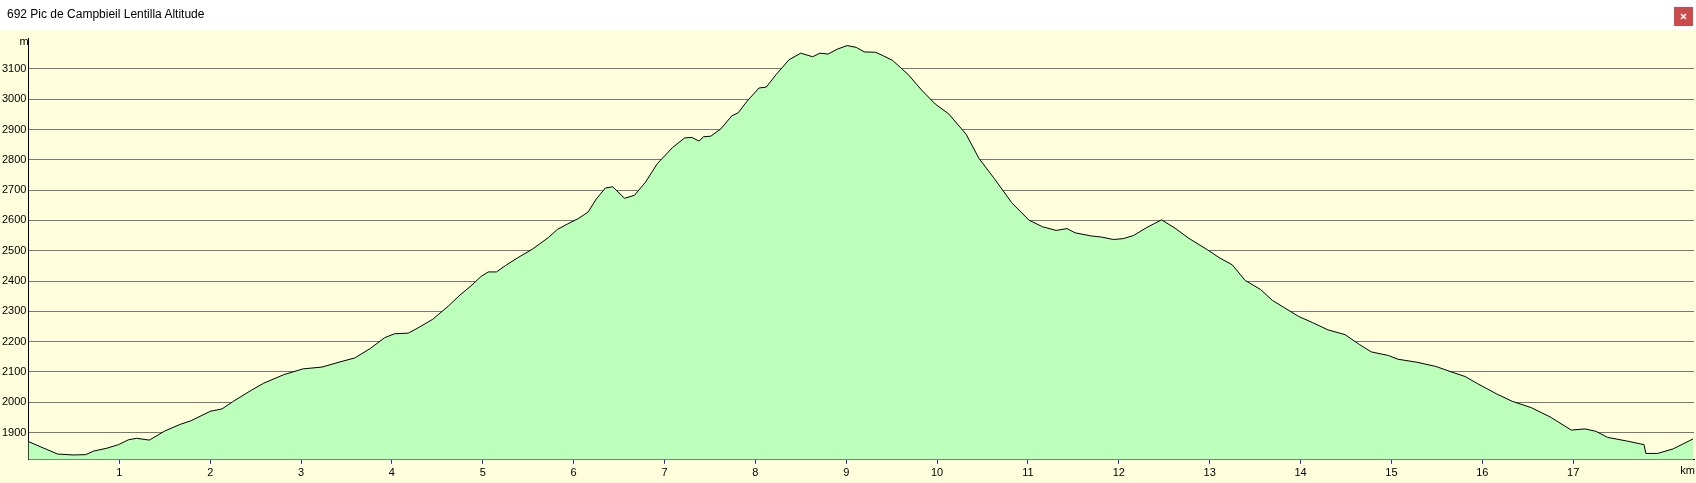  What do you see at coordinates (210, 472) in the screenshot?
I see `x-tick-label: 2` at bounding box center [210, 472].